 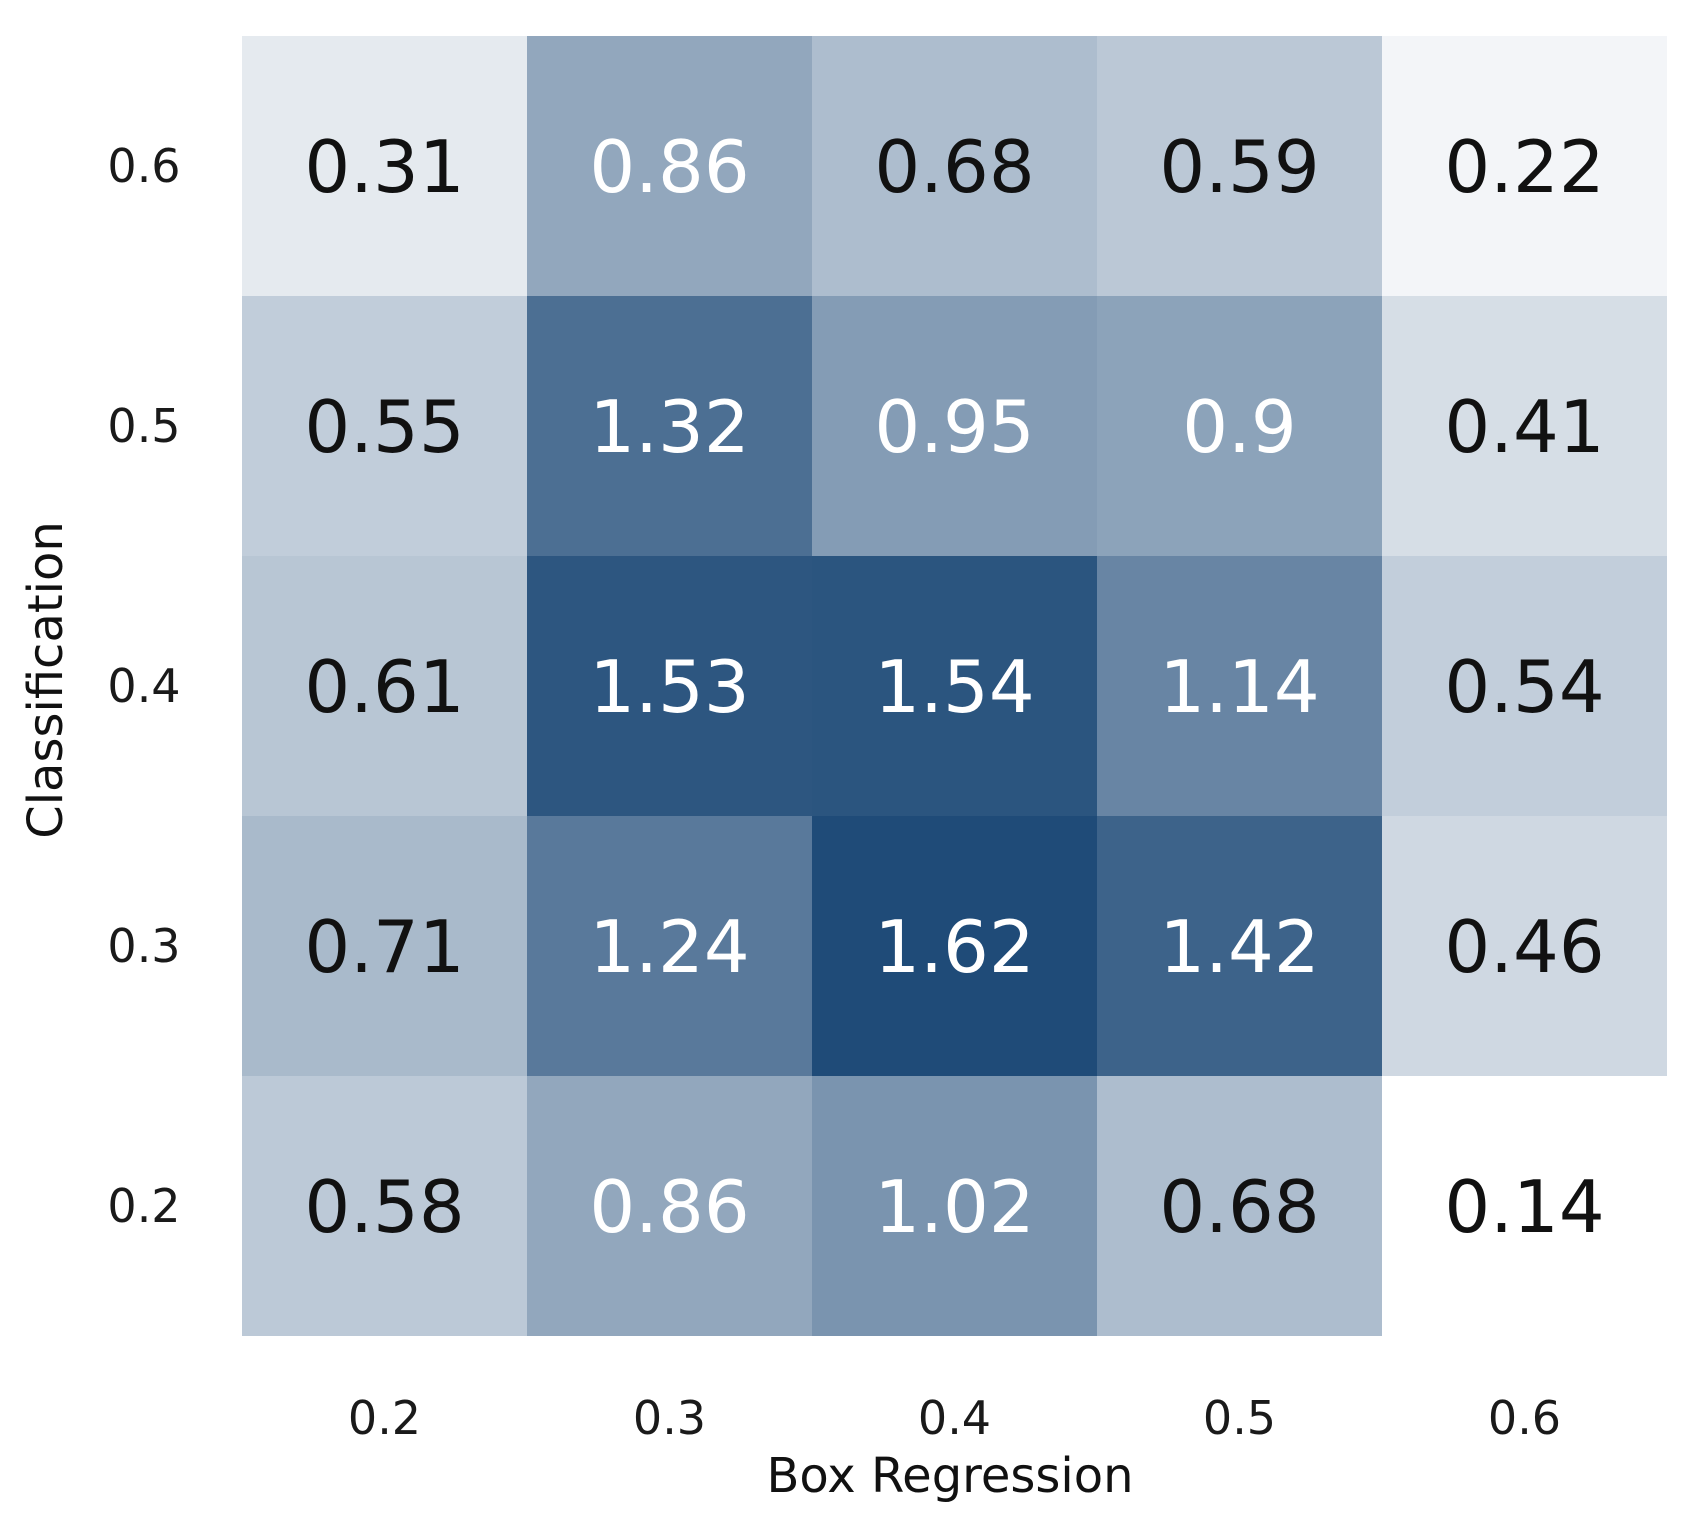 What do you see at coordinates (1239, 1418) in the screenshot?
I see `x-tick-label: 0.5` at bounding box center [1239, 1418].